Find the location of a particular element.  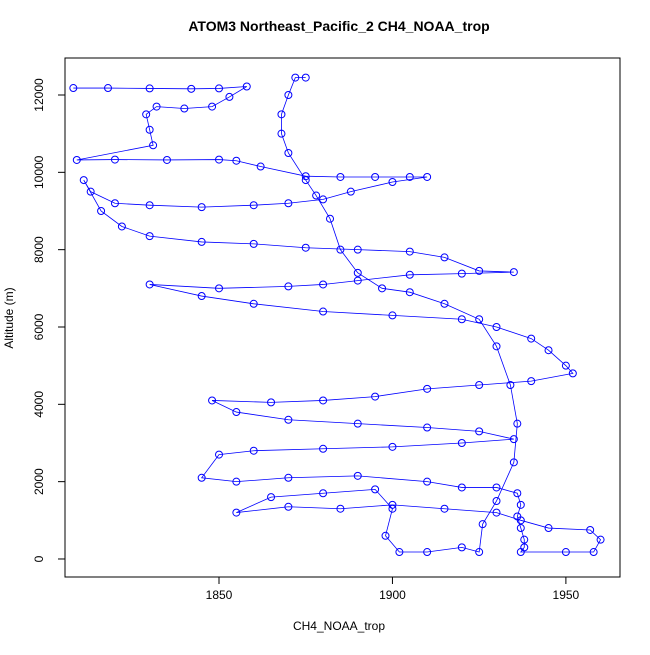

y-tick-label: 4000 is located at coordinates (39, 404).